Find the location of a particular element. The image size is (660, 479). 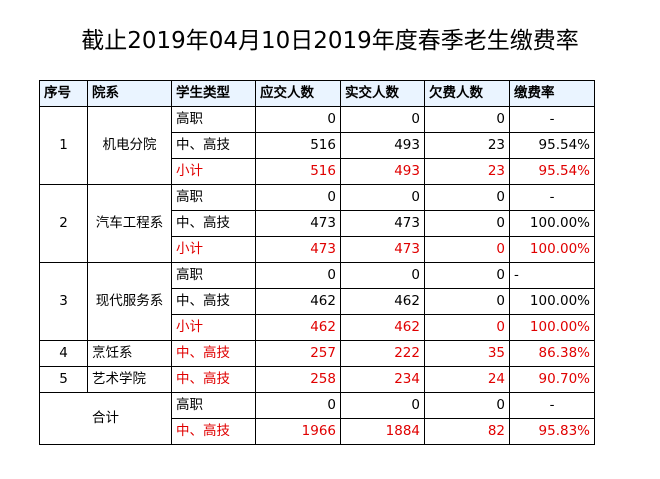

owe-count: 35 is located at coordinates (467, 353).